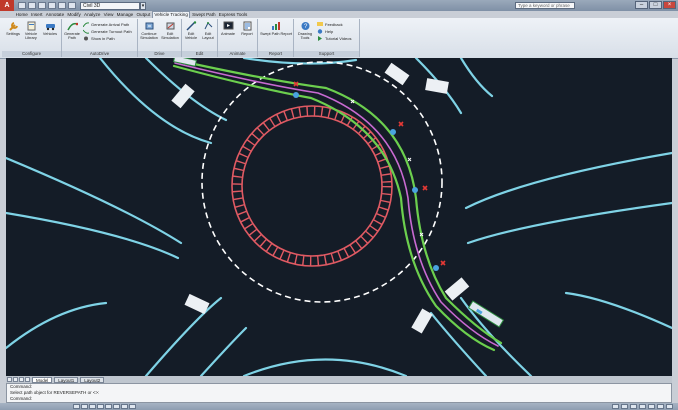  I want to click on edit-vehicle-label: Edit Vehicle, so click(191, 36).